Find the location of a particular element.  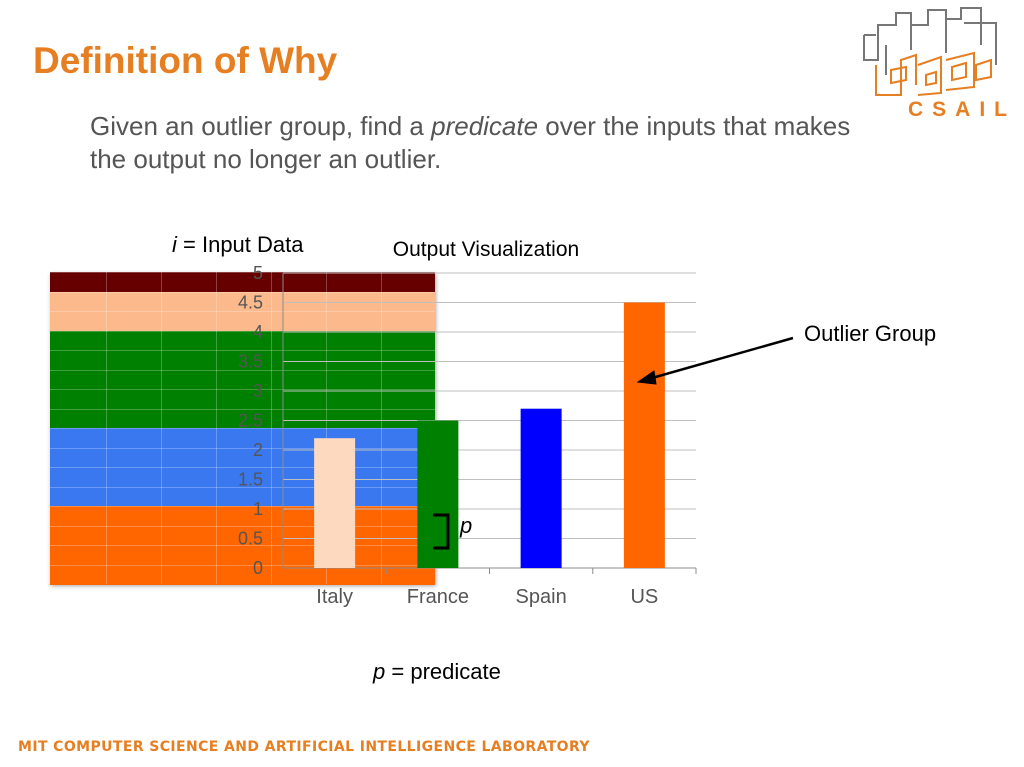

csail-logo-icon is located at coordinates (930, 51).